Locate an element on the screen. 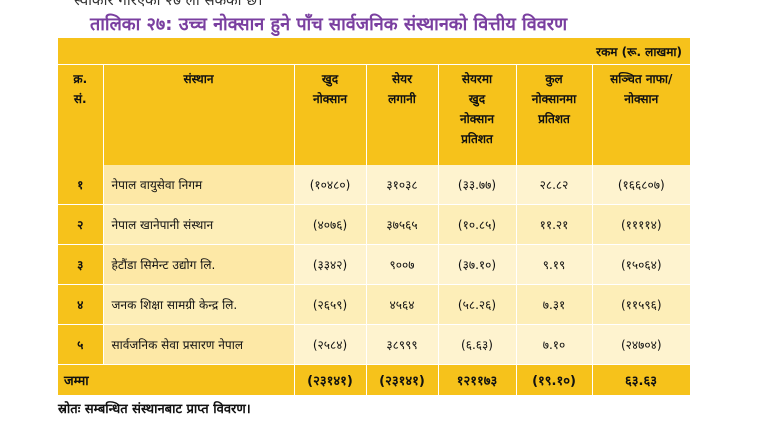 The height and width of the screenshot is (426, 768). top-cut-text: स्वीकार गरिएको २७ ला सकेको छ। is located at coordinates (168, 4).